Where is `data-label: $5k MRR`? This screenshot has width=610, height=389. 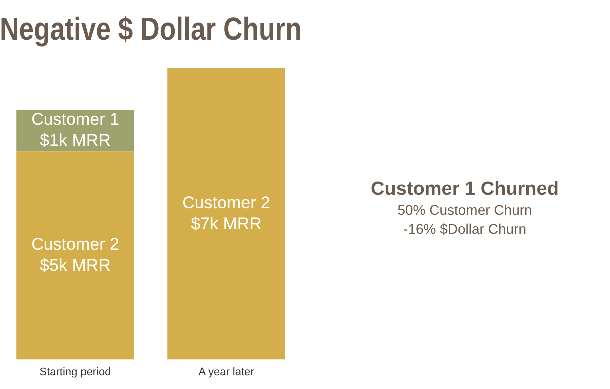 data-label: $5k MRR is located at coordinates (75, 265).